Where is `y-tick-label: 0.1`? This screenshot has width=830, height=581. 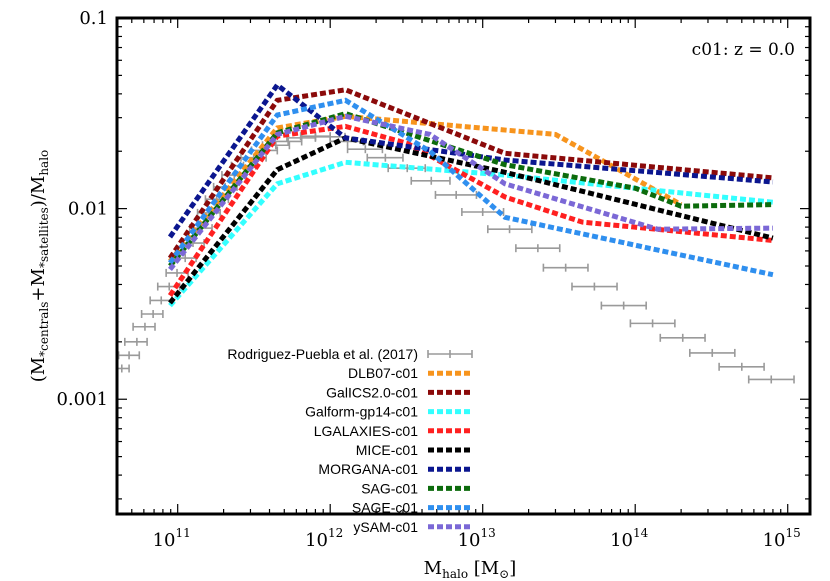
y-tick-label: 0.1 is located at coordinates (93, 18).